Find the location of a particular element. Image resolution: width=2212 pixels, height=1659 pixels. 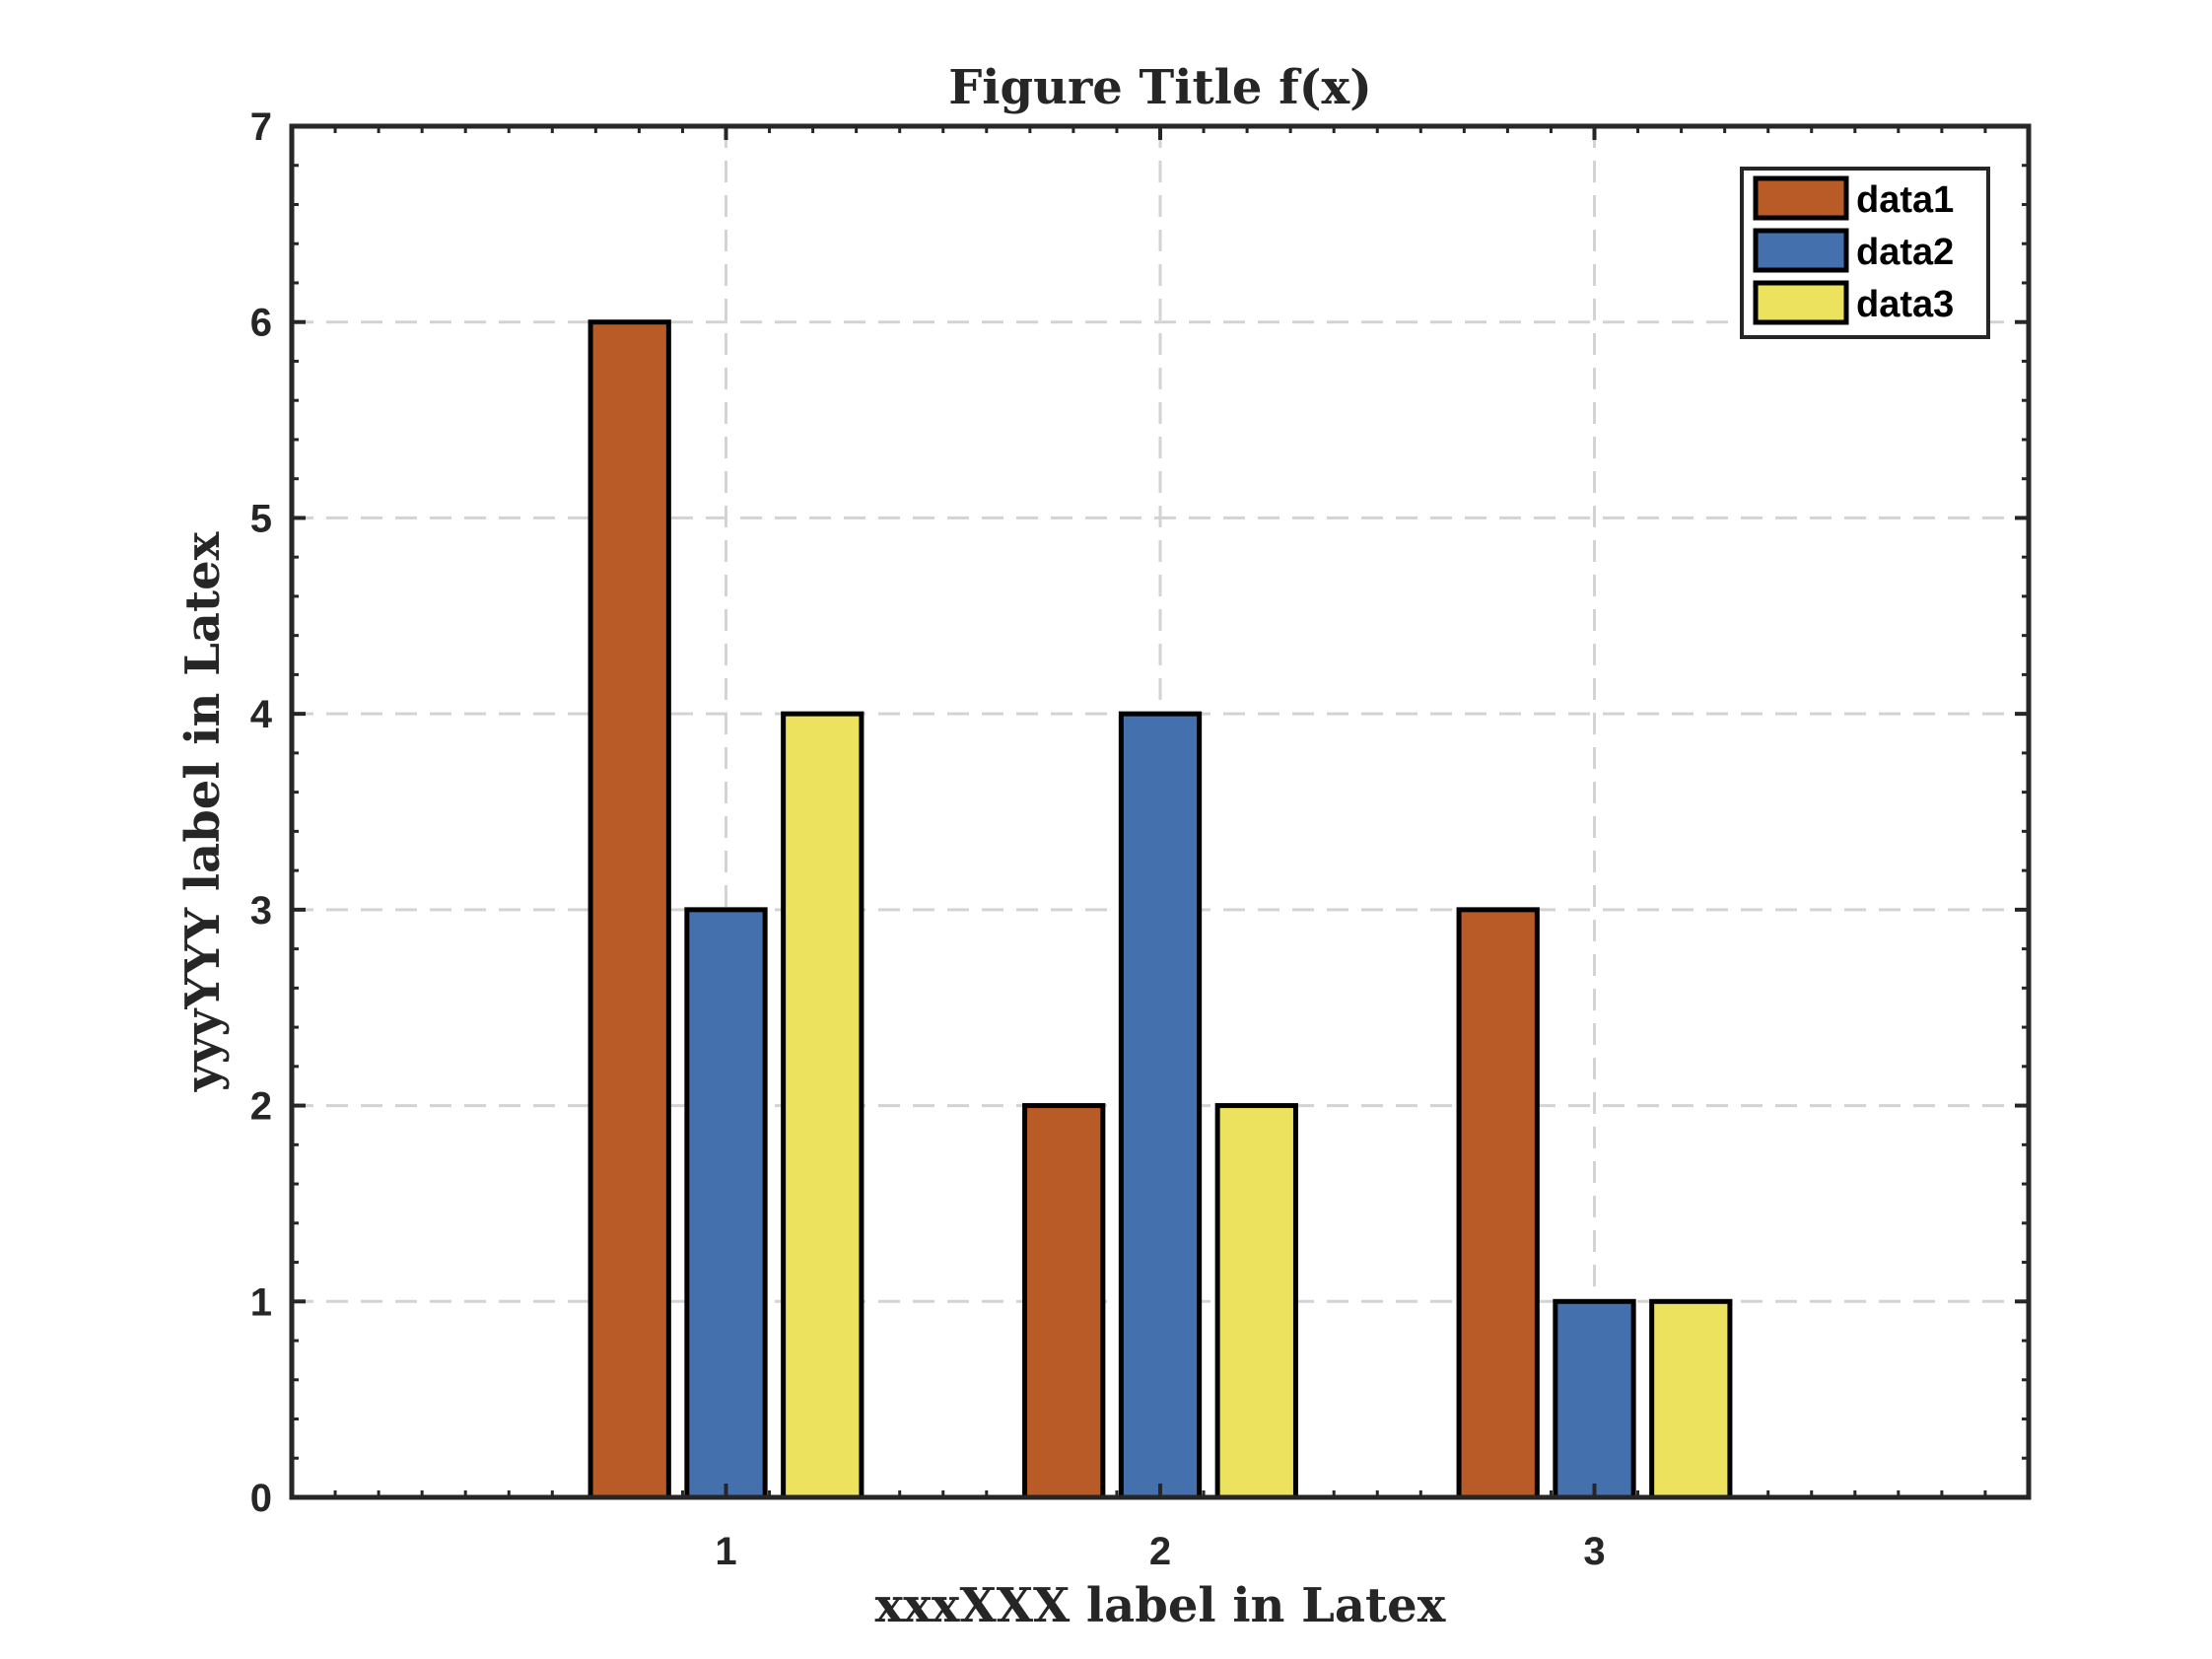

legend-label-data3: data3 is located at coordinates (1905, 305).